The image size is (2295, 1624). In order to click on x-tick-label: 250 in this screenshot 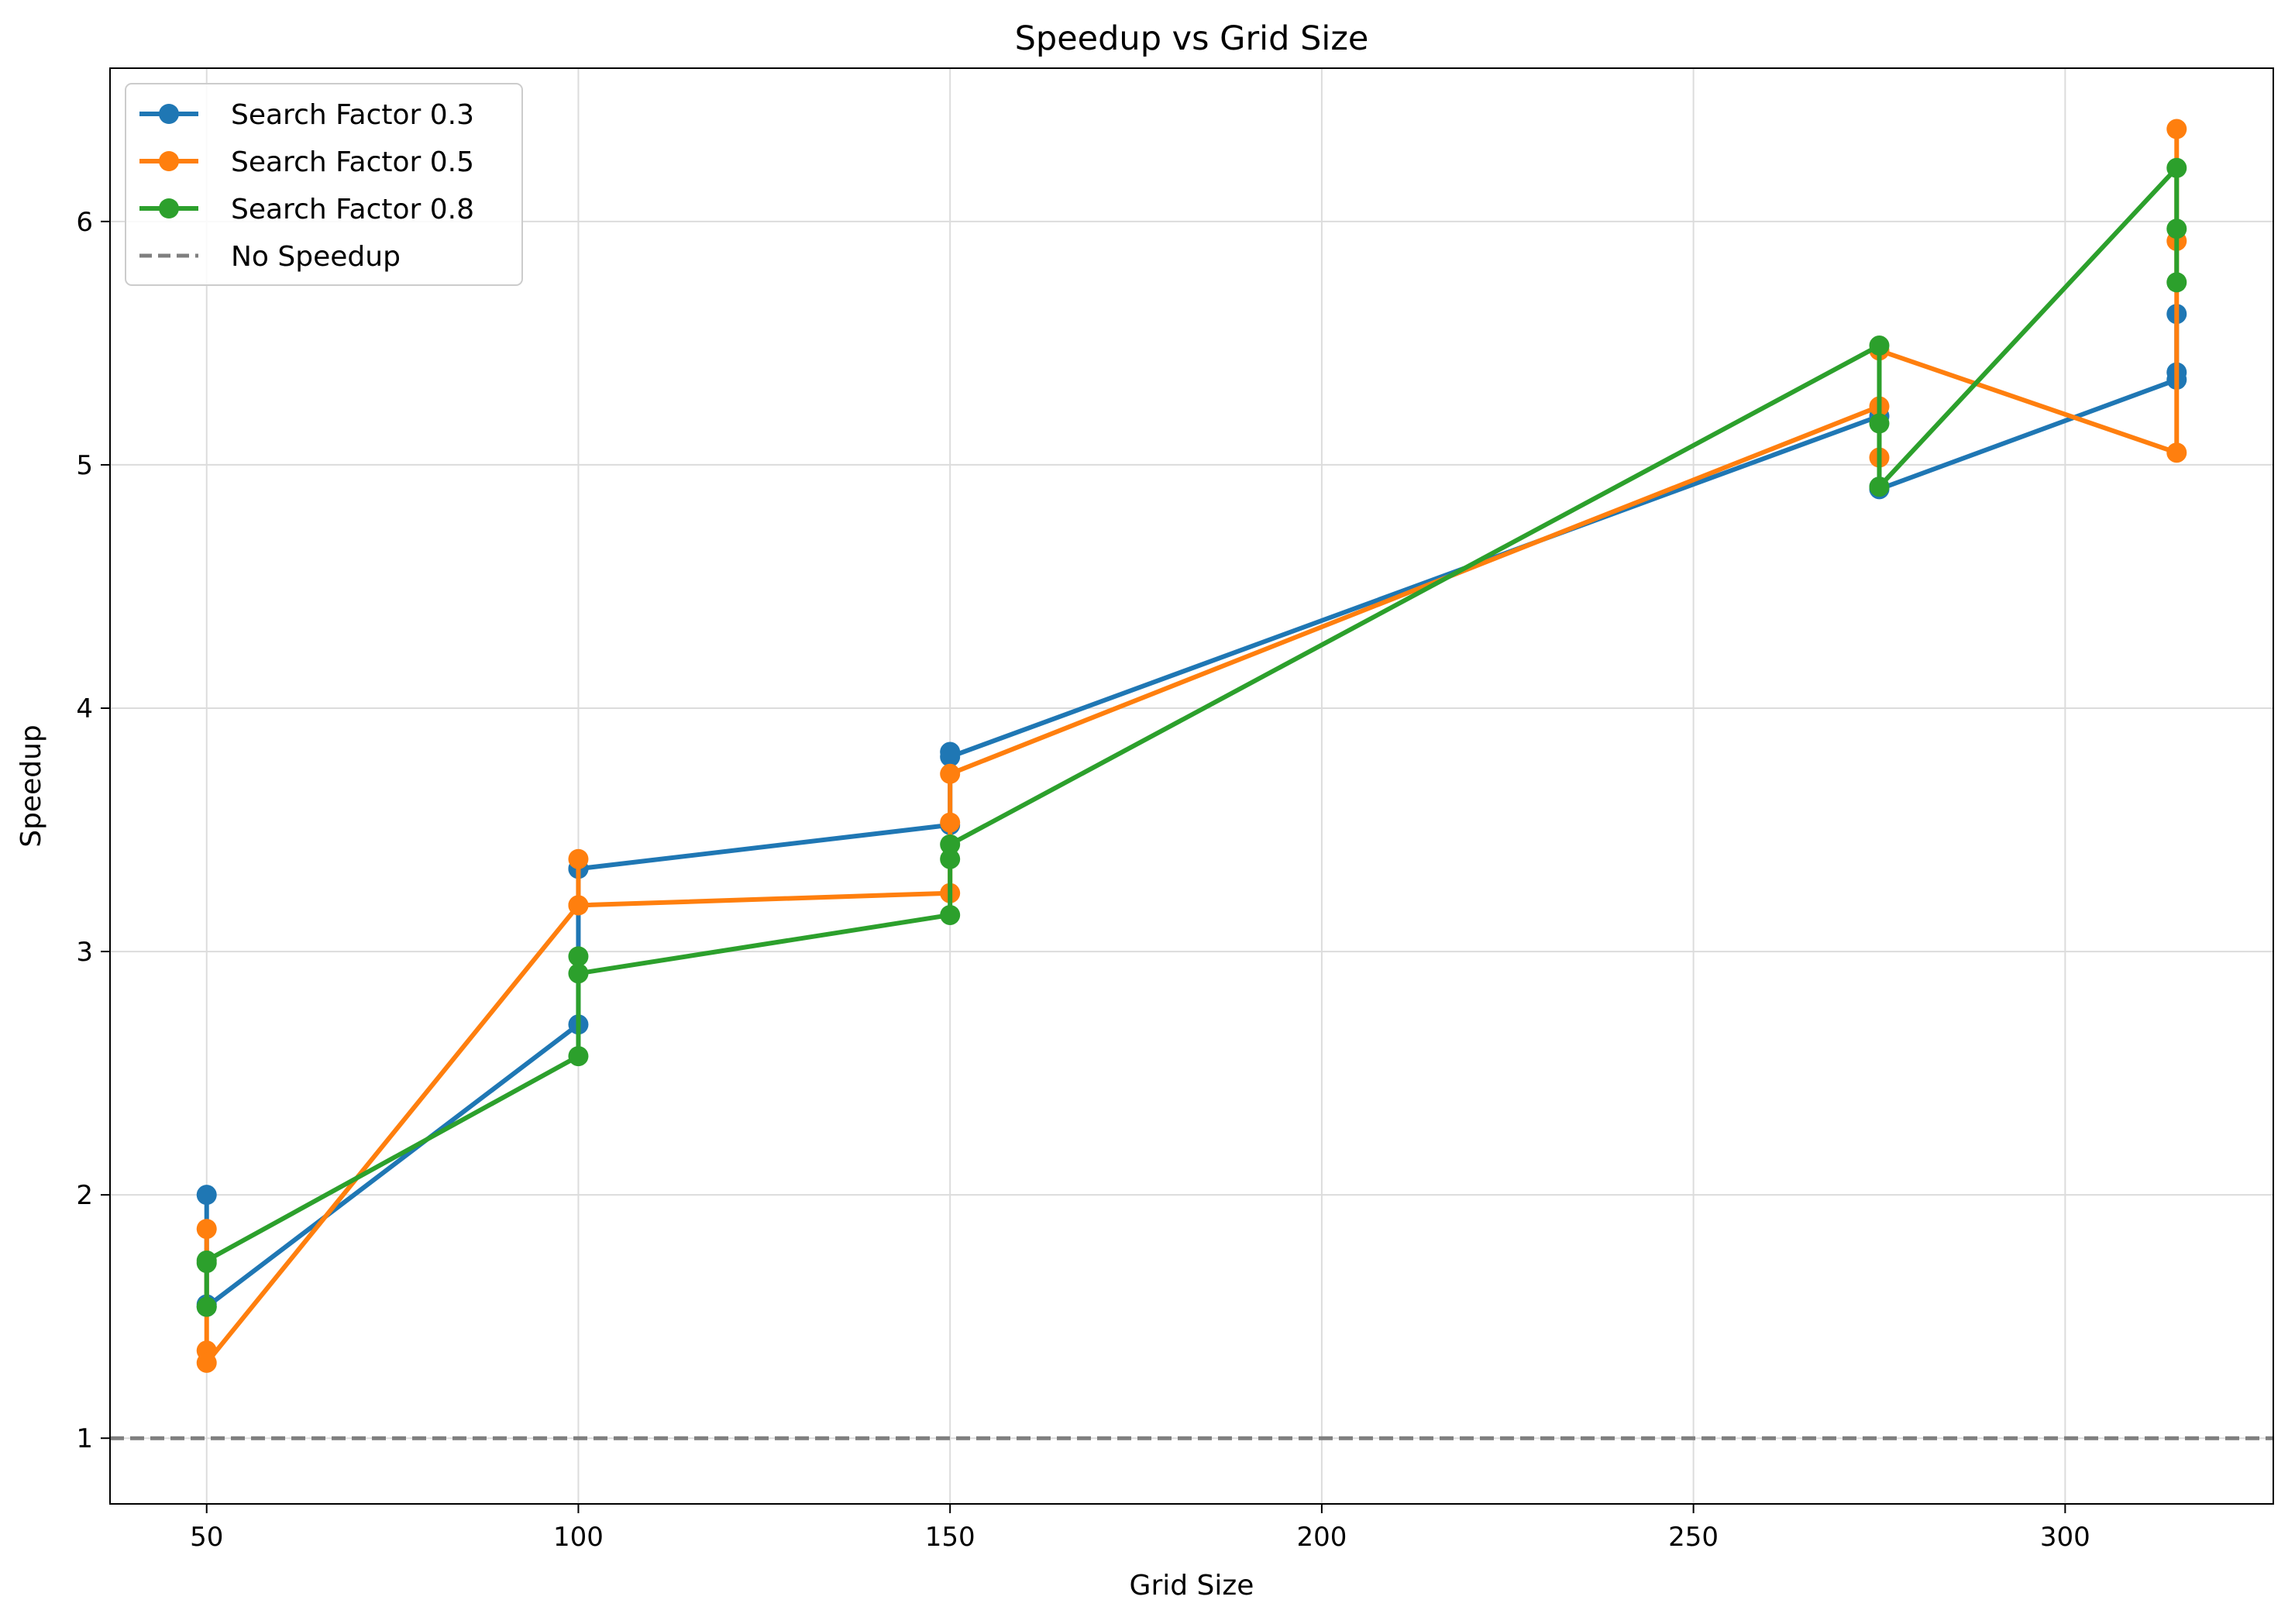, I will do `click(1693, 1537)`.